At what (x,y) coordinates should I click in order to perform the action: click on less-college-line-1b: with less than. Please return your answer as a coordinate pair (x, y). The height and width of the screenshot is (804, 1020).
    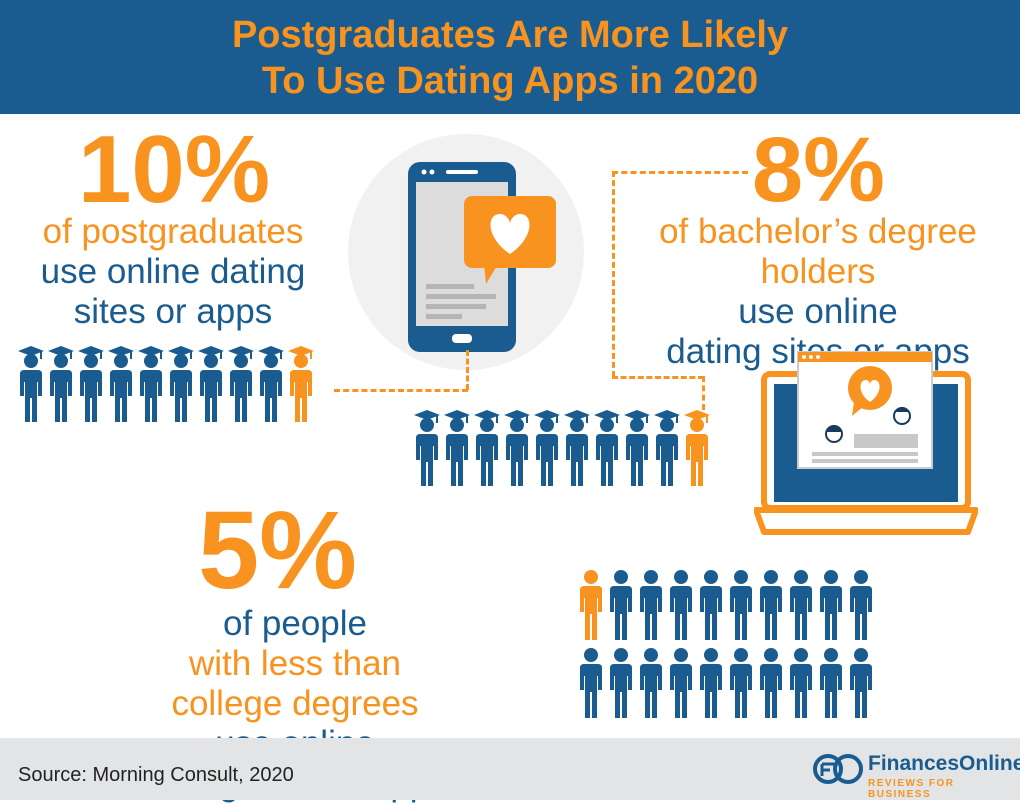
    Looking at the image, I should click on (295, 663).